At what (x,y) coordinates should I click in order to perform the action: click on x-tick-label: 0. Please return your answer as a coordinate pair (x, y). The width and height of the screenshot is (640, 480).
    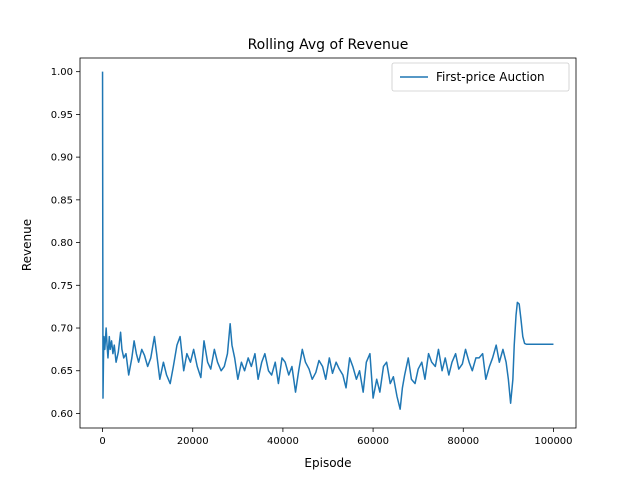
    Looking at the image, I should click on (102, 441).